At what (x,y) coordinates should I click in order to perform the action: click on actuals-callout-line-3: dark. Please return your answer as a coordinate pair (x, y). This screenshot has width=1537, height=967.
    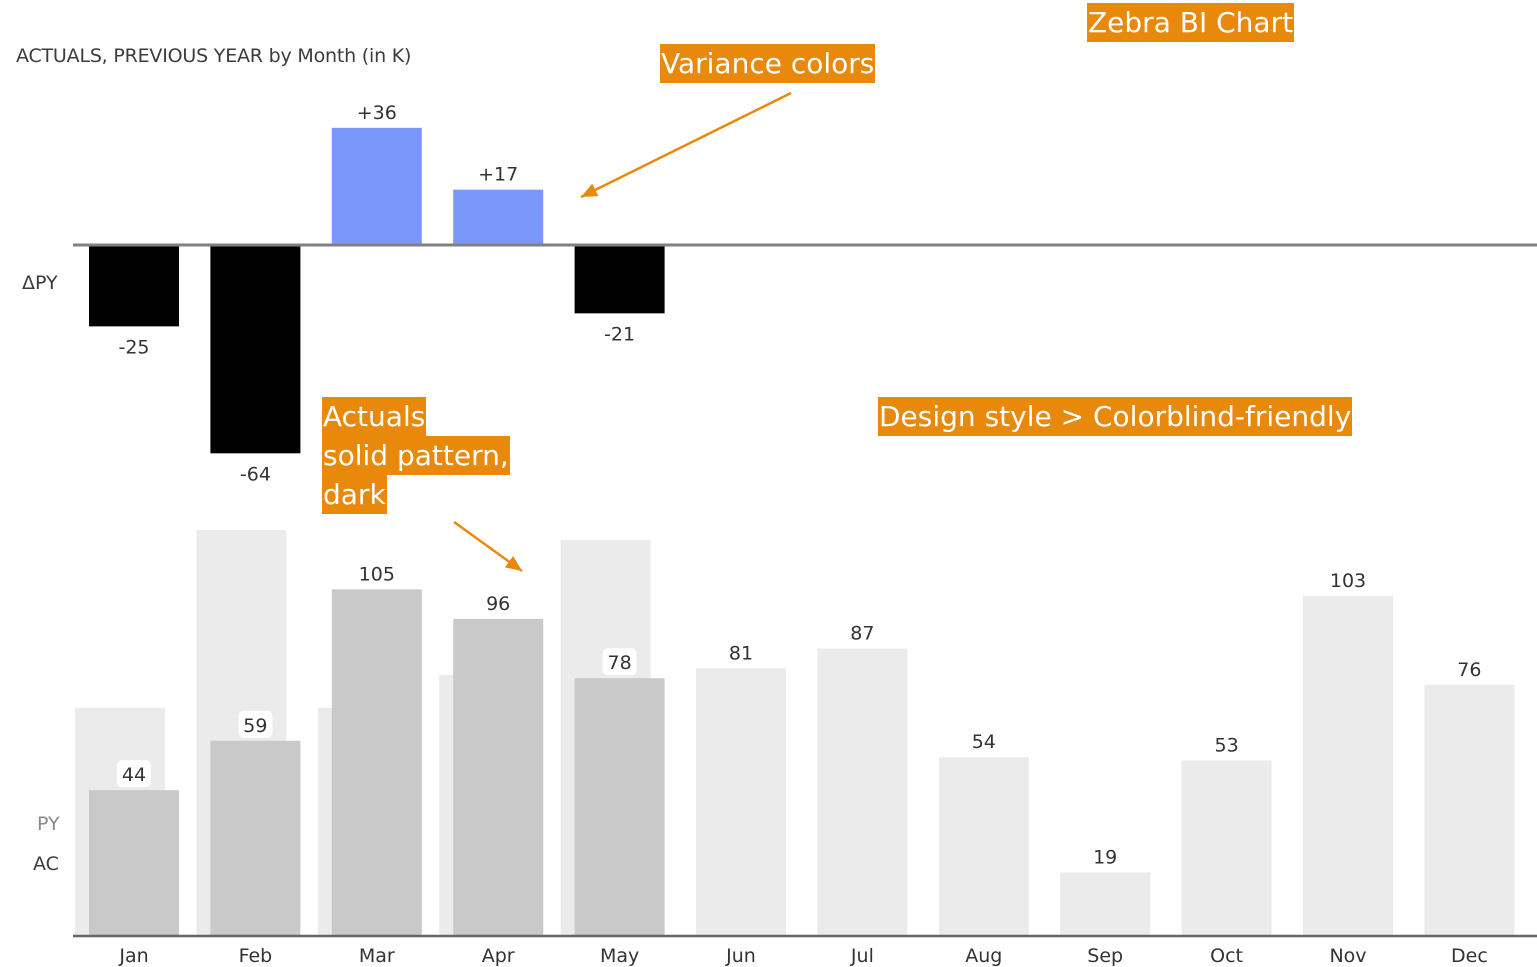
    Looking at the image, I should click on (354, 494).